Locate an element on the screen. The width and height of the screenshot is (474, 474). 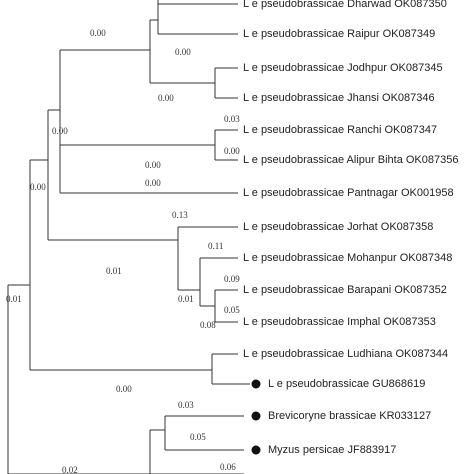
branch-label: 0.02 is located at coordinates (70, 469).